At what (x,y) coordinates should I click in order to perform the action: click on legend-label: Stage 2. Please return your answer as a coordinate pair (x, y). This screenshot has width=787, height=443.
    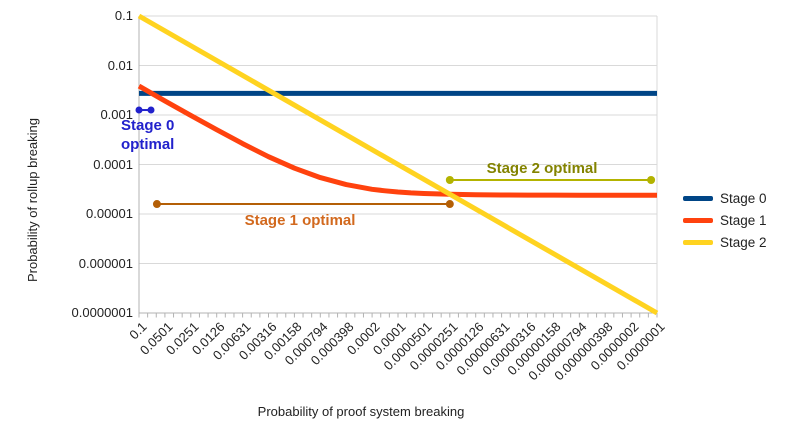
    Looking at the image, I should click on (743, 242).